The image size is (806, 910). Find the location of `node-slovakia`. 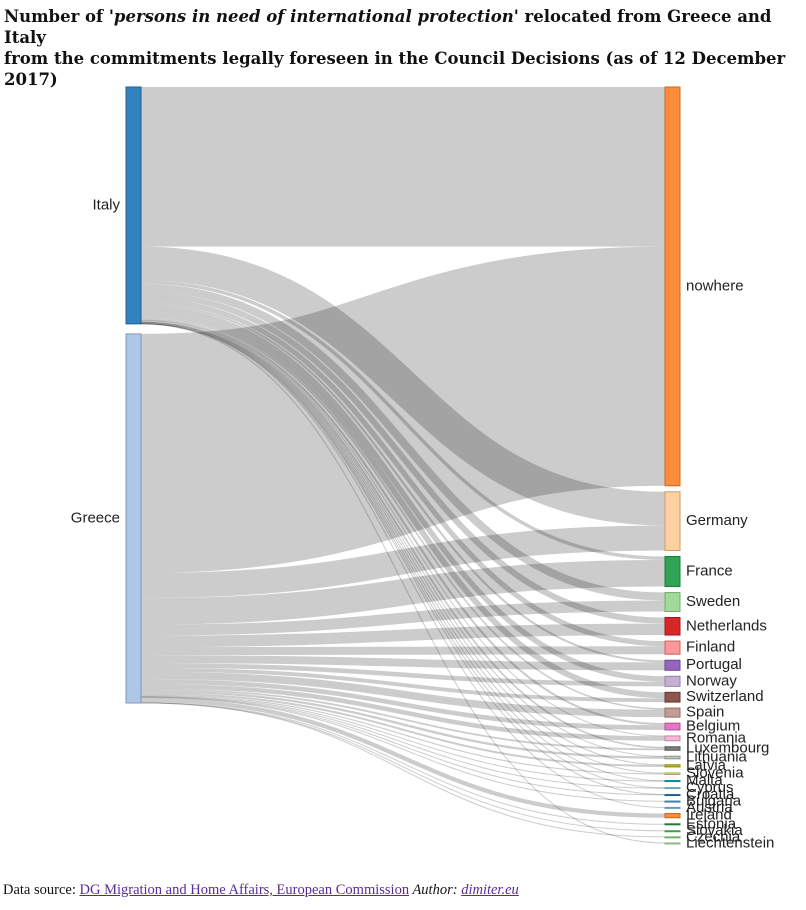

node-slovakia is located at coordinates (672, 831).